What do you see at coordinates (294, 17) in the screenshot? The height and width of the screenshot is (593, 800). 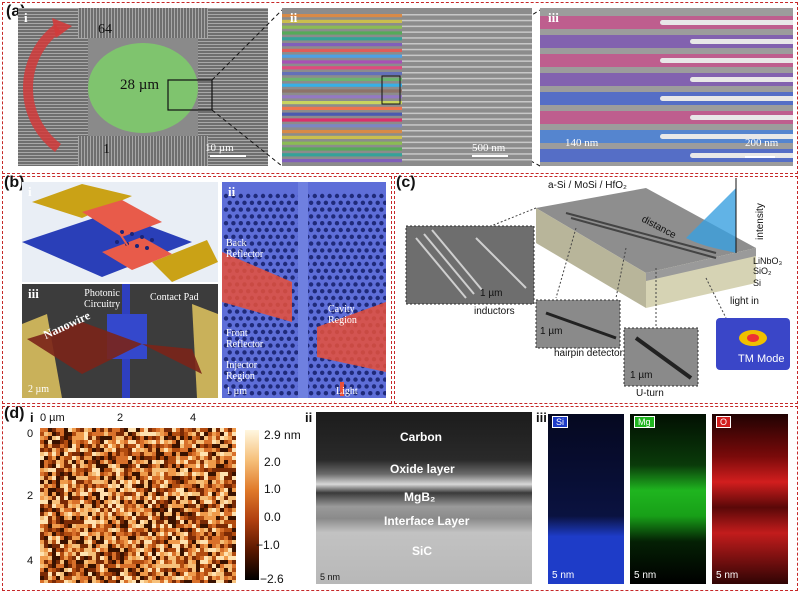 I see `sublabel-a-ii: ii` at bounding box center [294, 17].